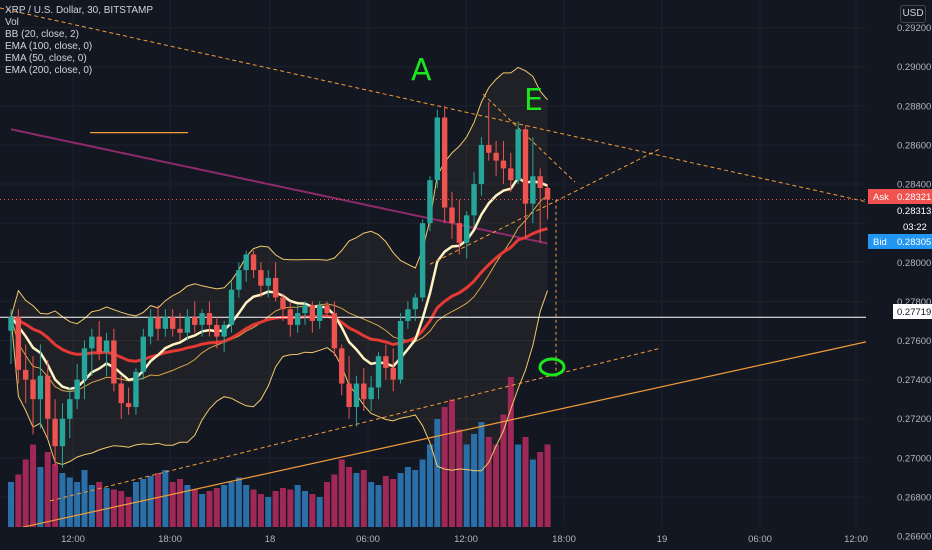 Image resolution: width=932 pixels, height=550 pixels. Describe the element at coordinates (914, 458) in the screenshot. I see `price-tick-label: 0.27000` at that location.